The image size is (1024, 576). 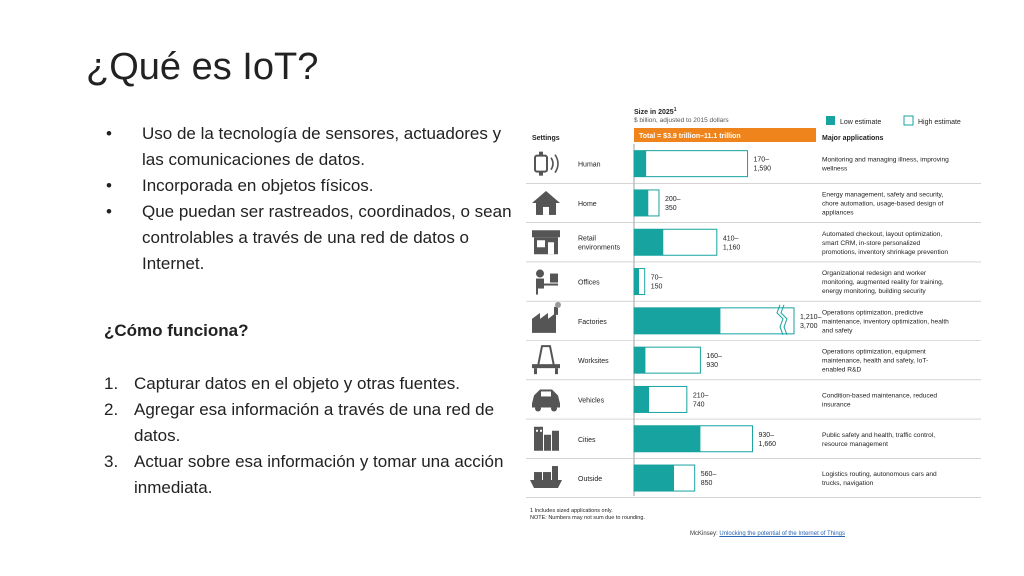 I want to click on application-text: maintenance, health and safety, IoT-, so click(x=875, y=361).